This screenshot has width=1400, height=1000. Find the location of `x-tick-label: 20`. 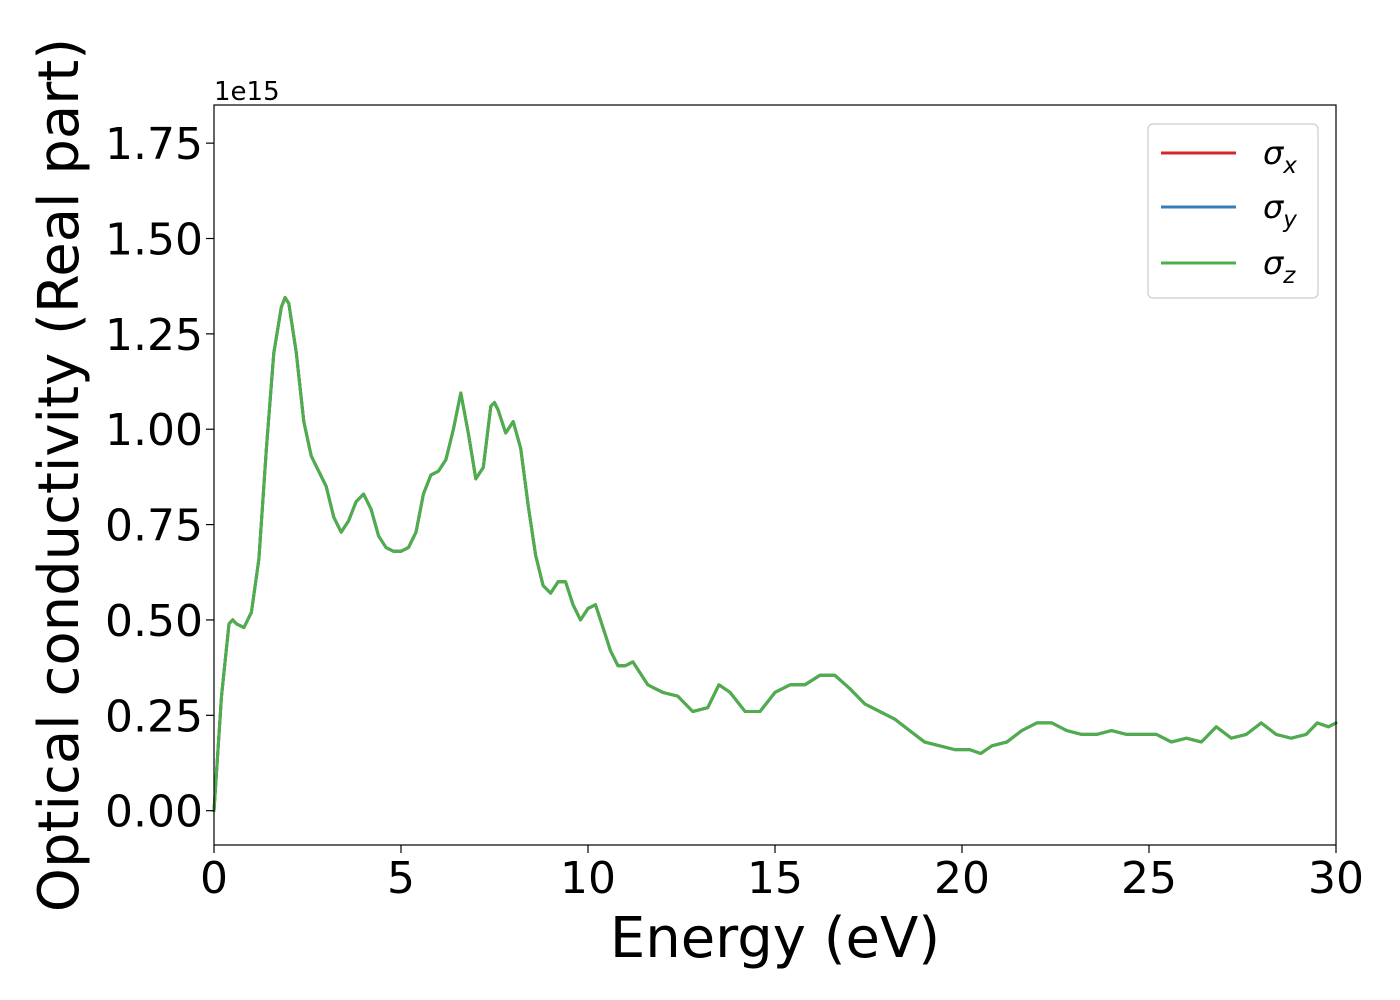

x-tick-label: 20 is located at coordinates (962, 878).